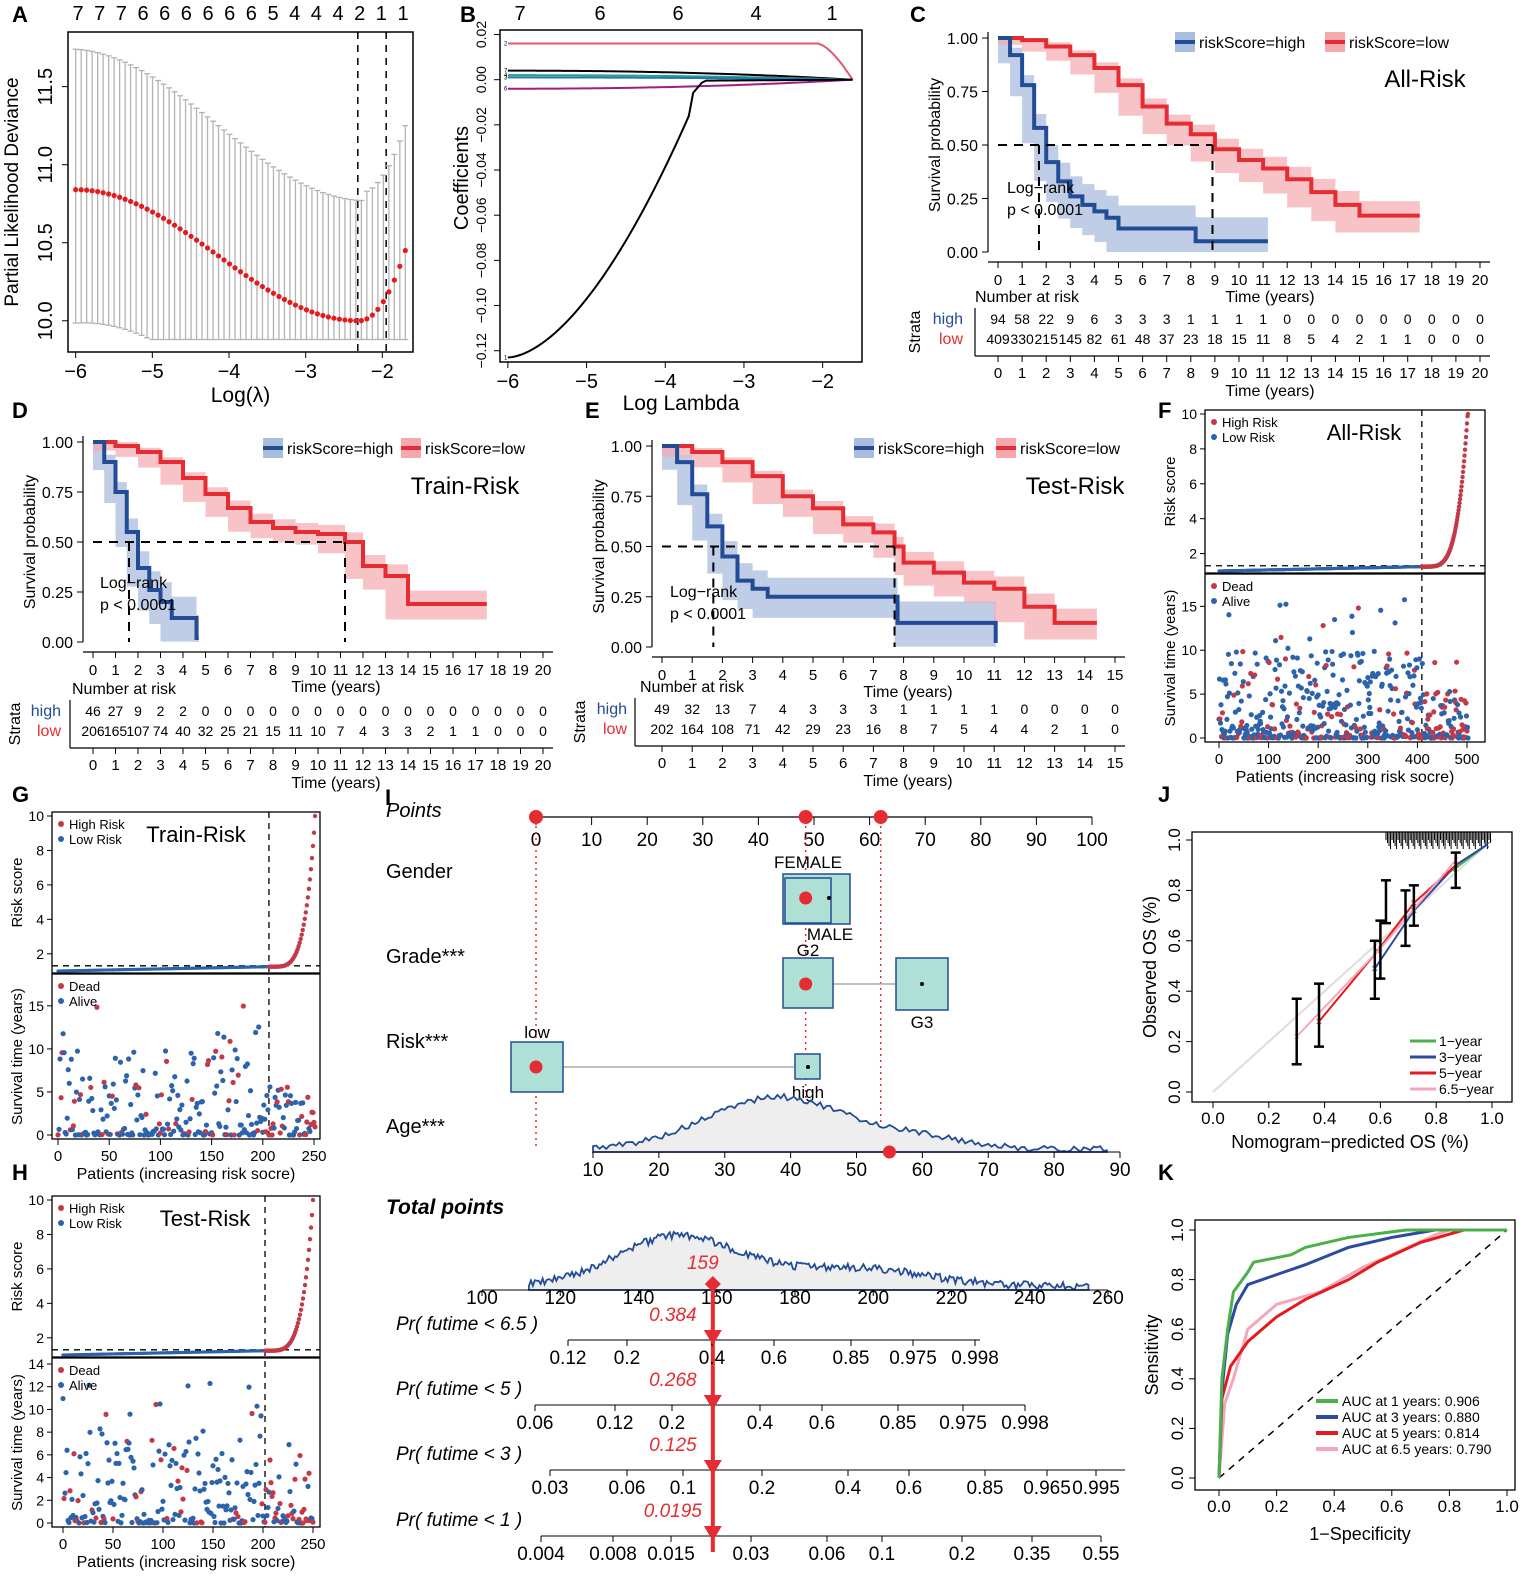  What do you see at coordinates (1436, 1118) in the screenshot?
I see `x-tick-label: 0.8` at bounding box center [1436, 1118].